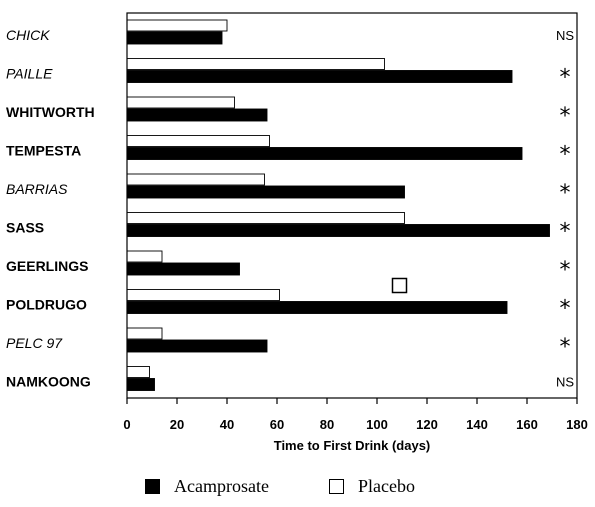  What do you see at coordinates (180, 102) in the screenshot?
I see `bar-placebo-whitworth` at bounding box center [180, 102].